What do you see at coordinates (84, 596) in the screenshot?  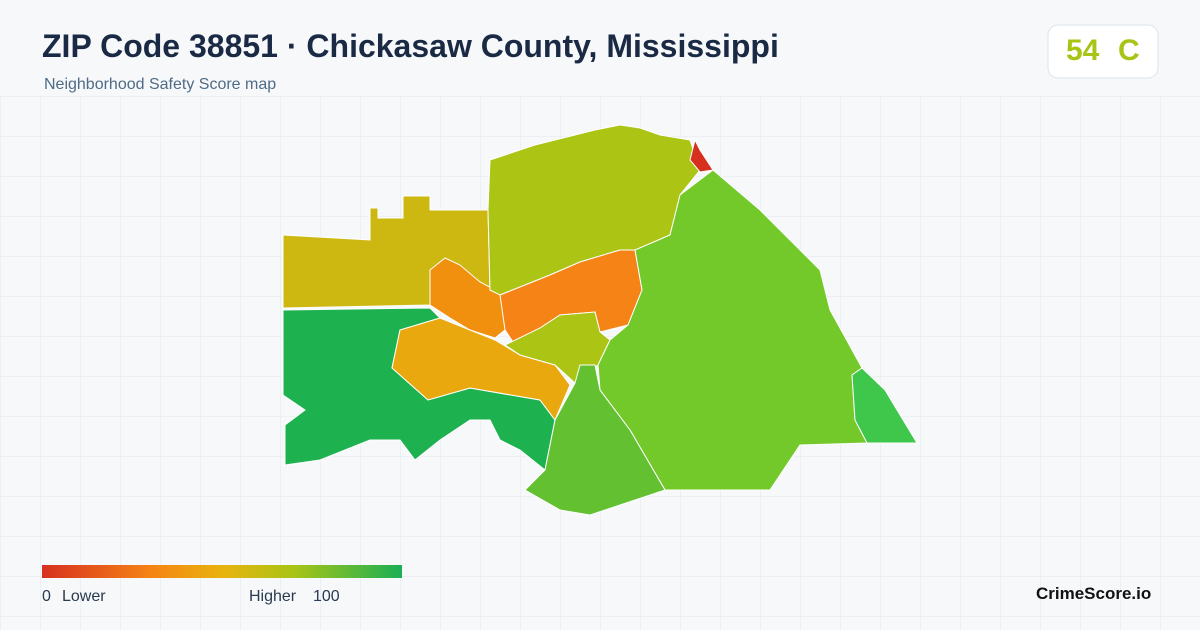 I see `legend-min-label: Lower` at bounding box center [84, 596].